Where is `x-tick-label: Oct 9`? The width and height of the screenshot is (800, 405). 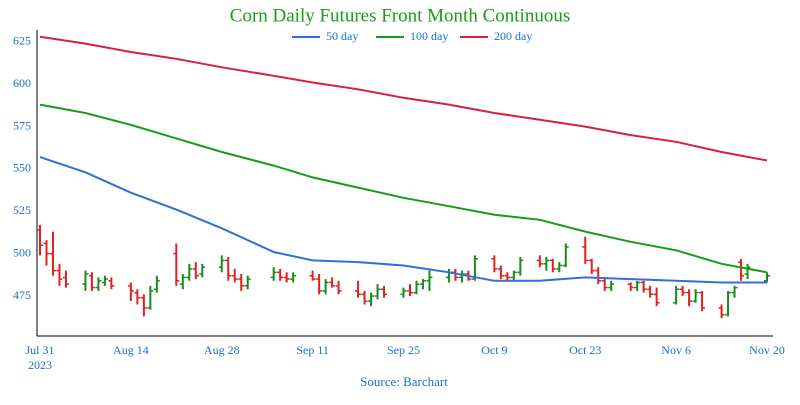
x-tick-label: Oct 9 is located at coordinates (494, 350).